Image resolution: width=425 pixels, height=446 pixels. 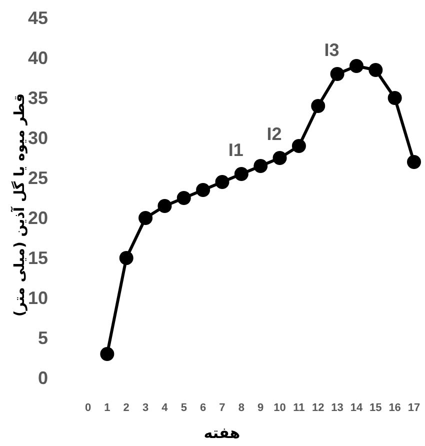 What do you see at coordinates (126, 408) in the screenshot?
I see `x-tick-label: 2` at bounding box center [126, 408].